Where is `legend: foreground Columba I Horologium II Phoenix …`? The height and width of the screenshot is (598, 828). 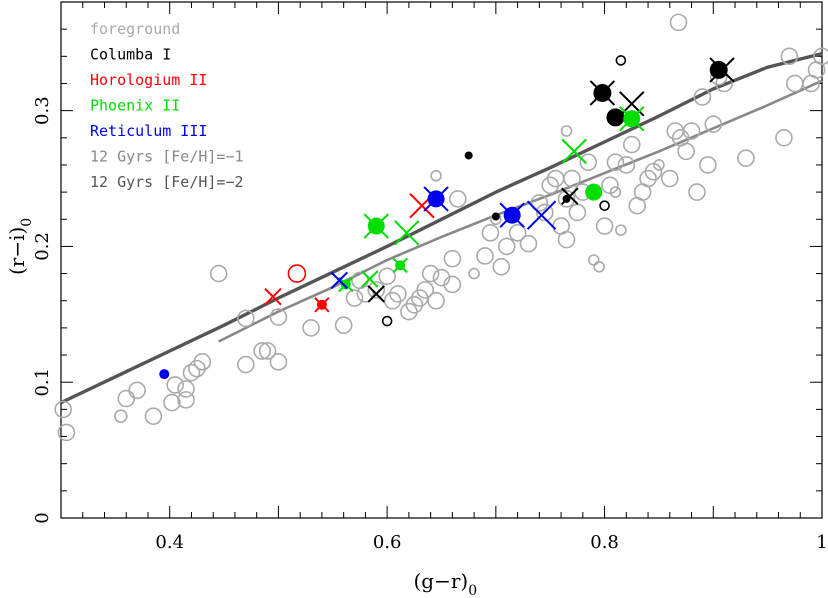
legend: foreground Columba I Horologium II Phoenix … is located at coordinates (167, 105).